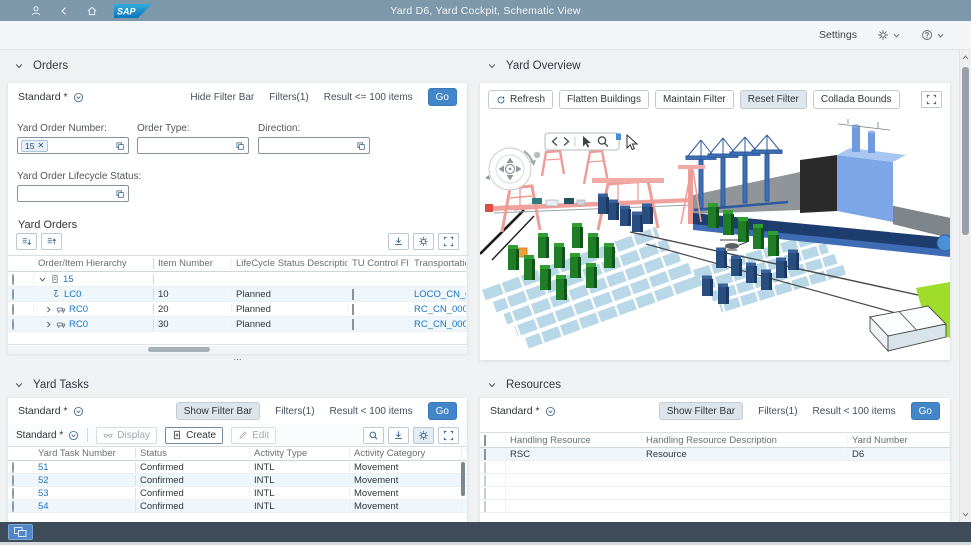 The image size is (971, 545). Describe the element at coordinates (36, 11) in the screenshot. I see `user-icon` at that location.